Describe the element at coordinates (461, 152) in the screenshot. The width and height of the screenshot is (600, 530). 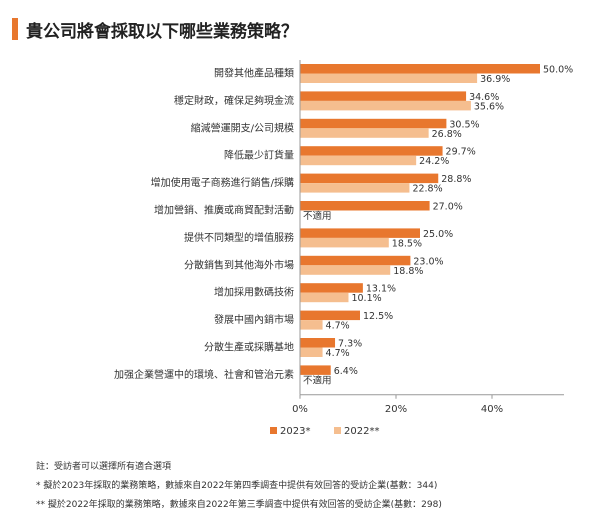
I see `data-label: 29.7%` at that location.